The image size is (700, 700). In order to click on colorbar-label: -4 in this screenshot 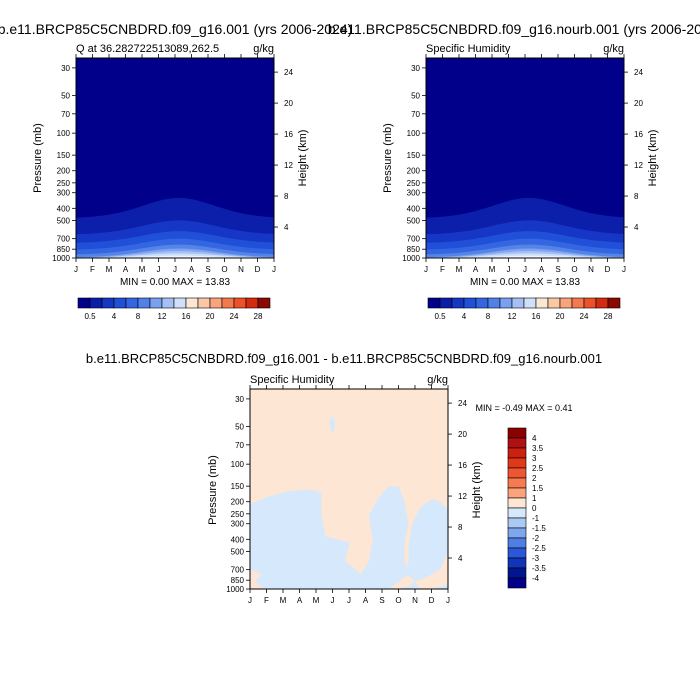, I will do `click(536, 578)`.